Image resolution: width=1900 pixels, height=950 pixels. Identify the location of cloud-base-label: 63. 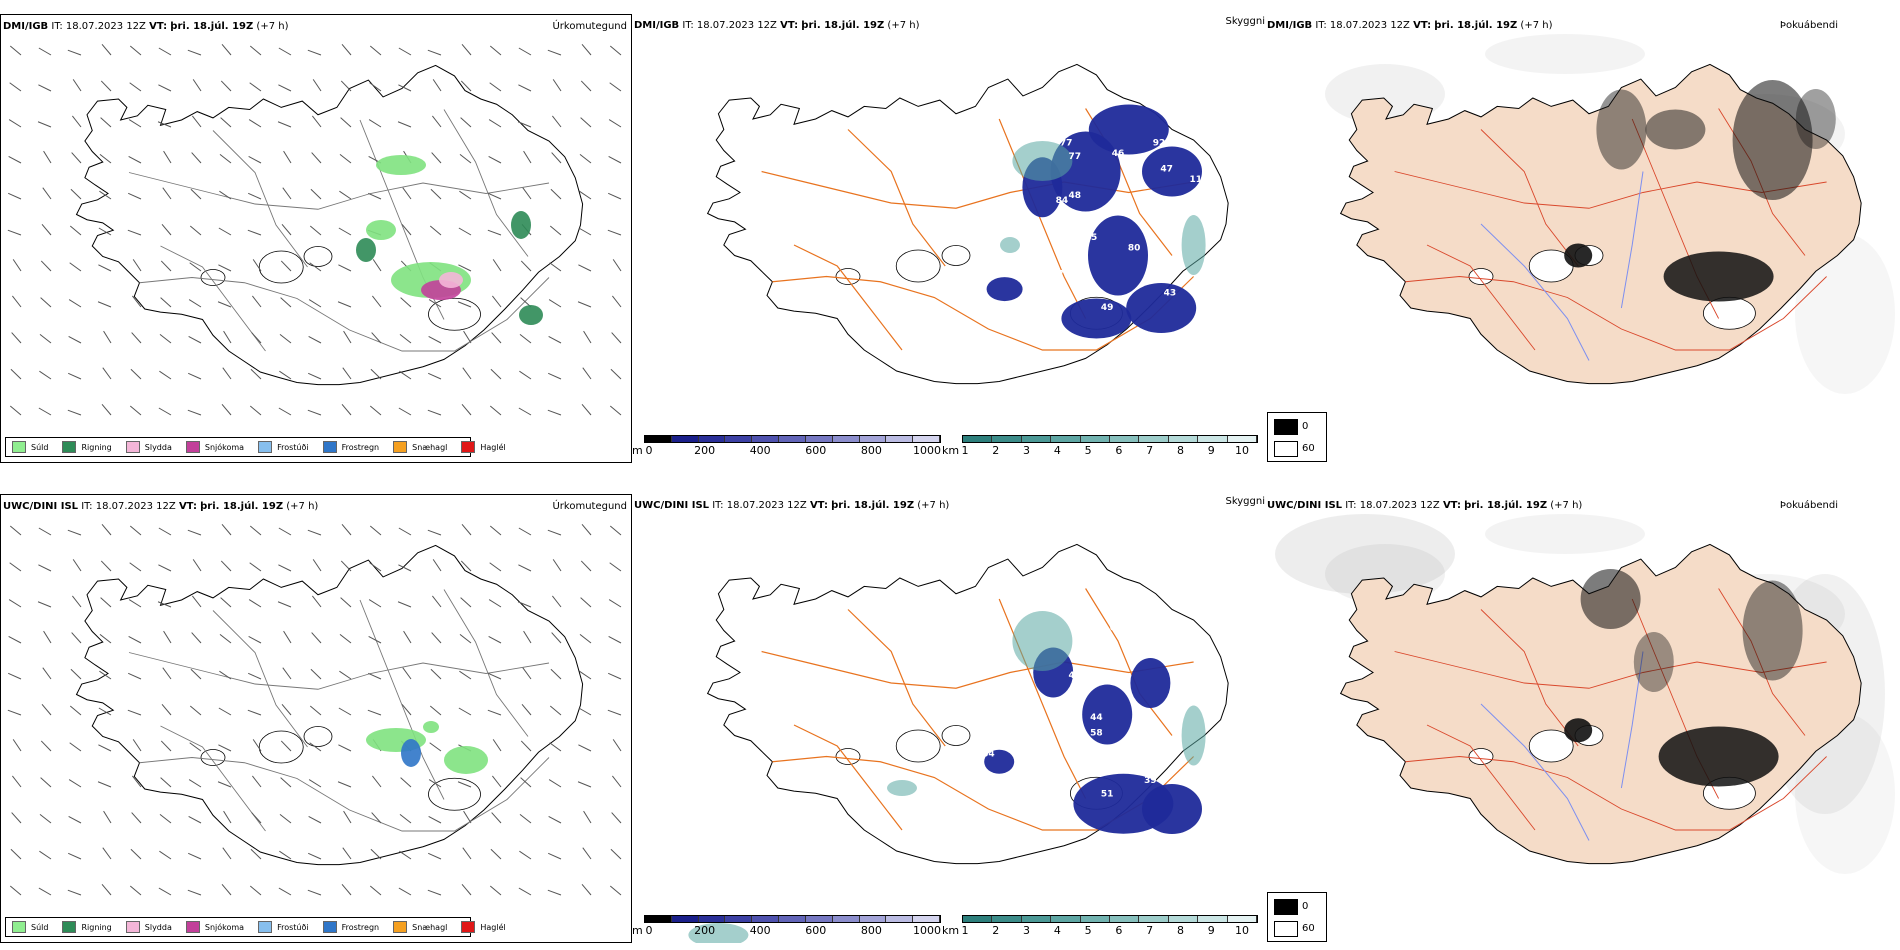
(1116, 629).